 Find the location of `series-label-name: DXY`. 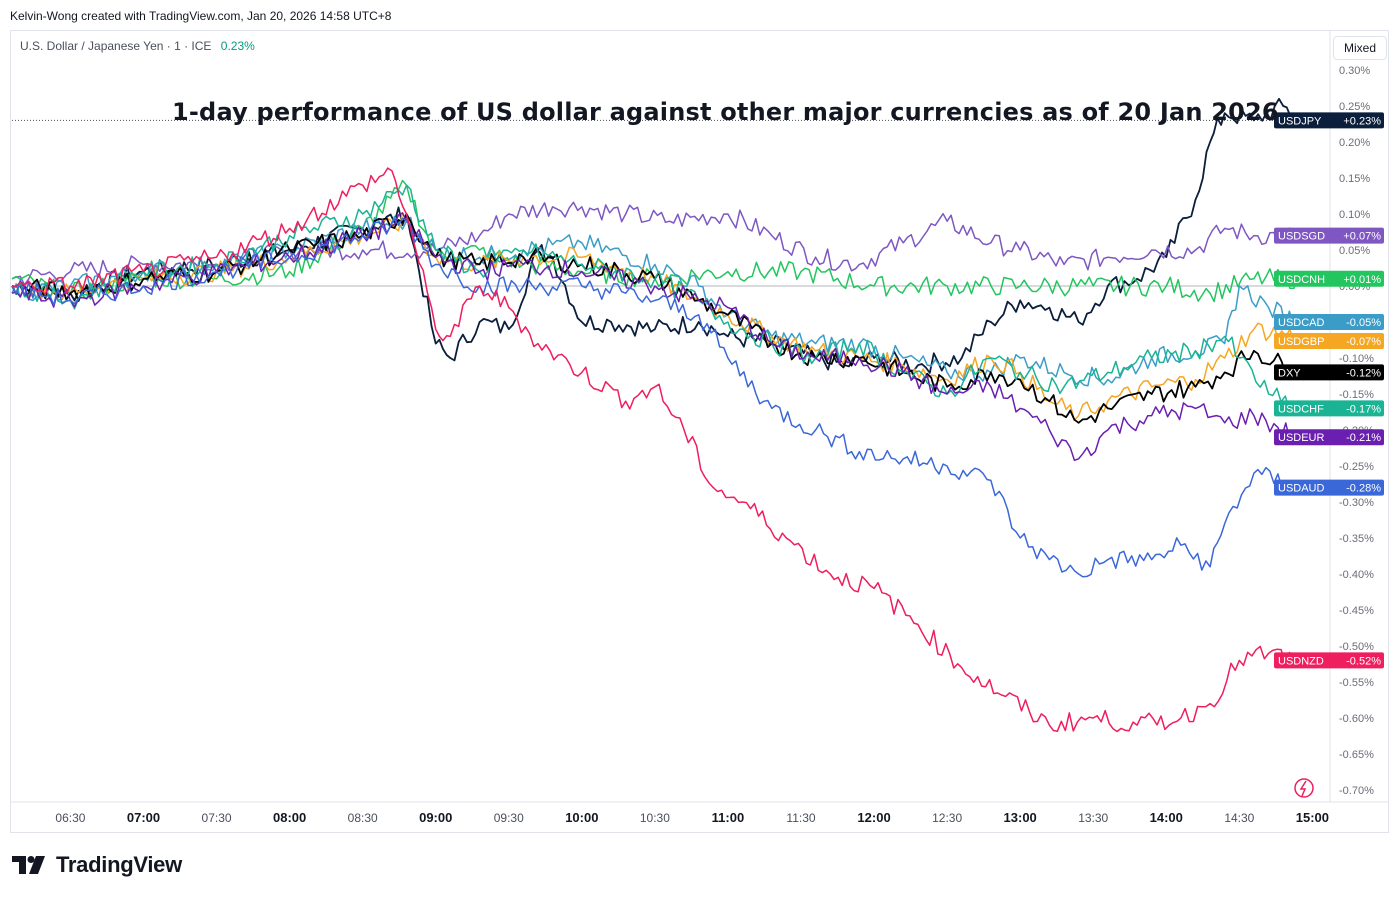

series-label-name: DXY is located at coordinates (1289, 373).